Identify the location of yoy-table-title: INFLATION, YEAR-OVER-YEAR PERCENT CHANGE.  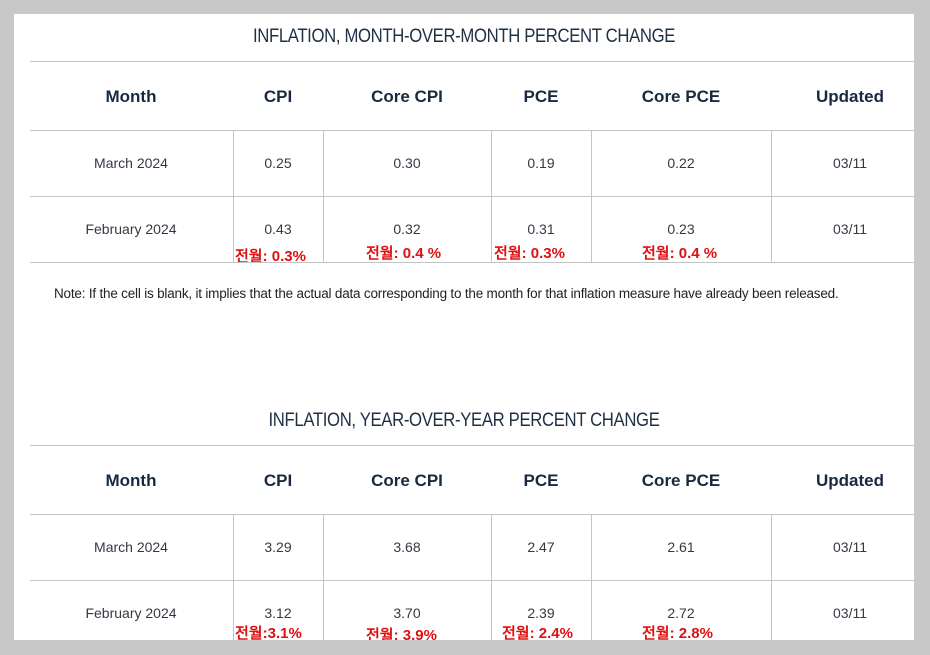
(464, 420).